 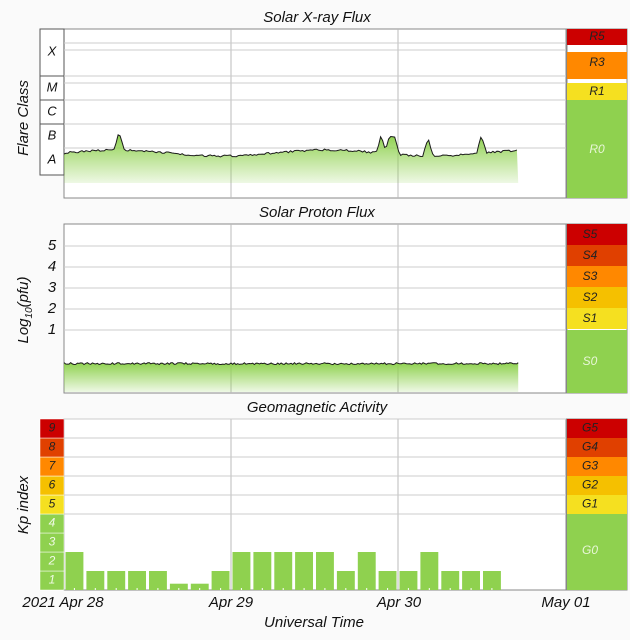 What do you see at coordinates (590, 234) in the screenshot?
I see `scale-label-S5: S5` at bounding box center [590, 234].